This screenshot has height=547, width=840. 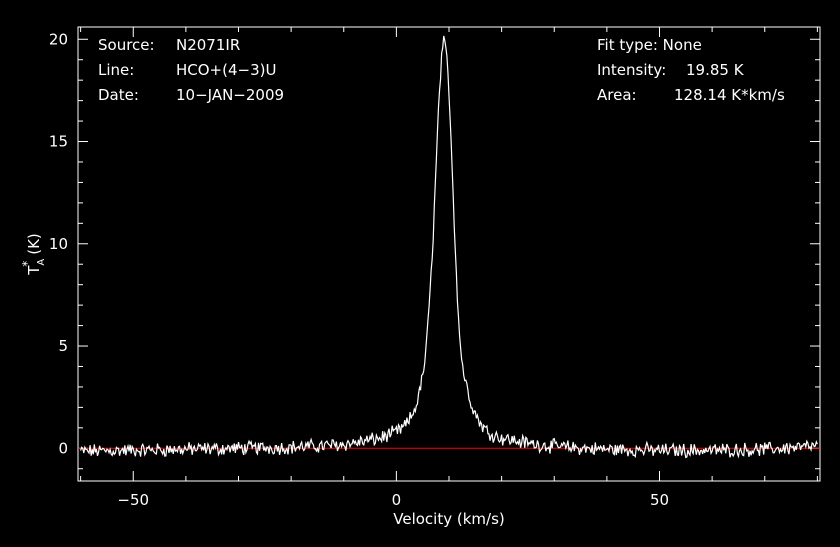 I want to click on date-value: 10−JAN−2009, so click(x=230, y=95).